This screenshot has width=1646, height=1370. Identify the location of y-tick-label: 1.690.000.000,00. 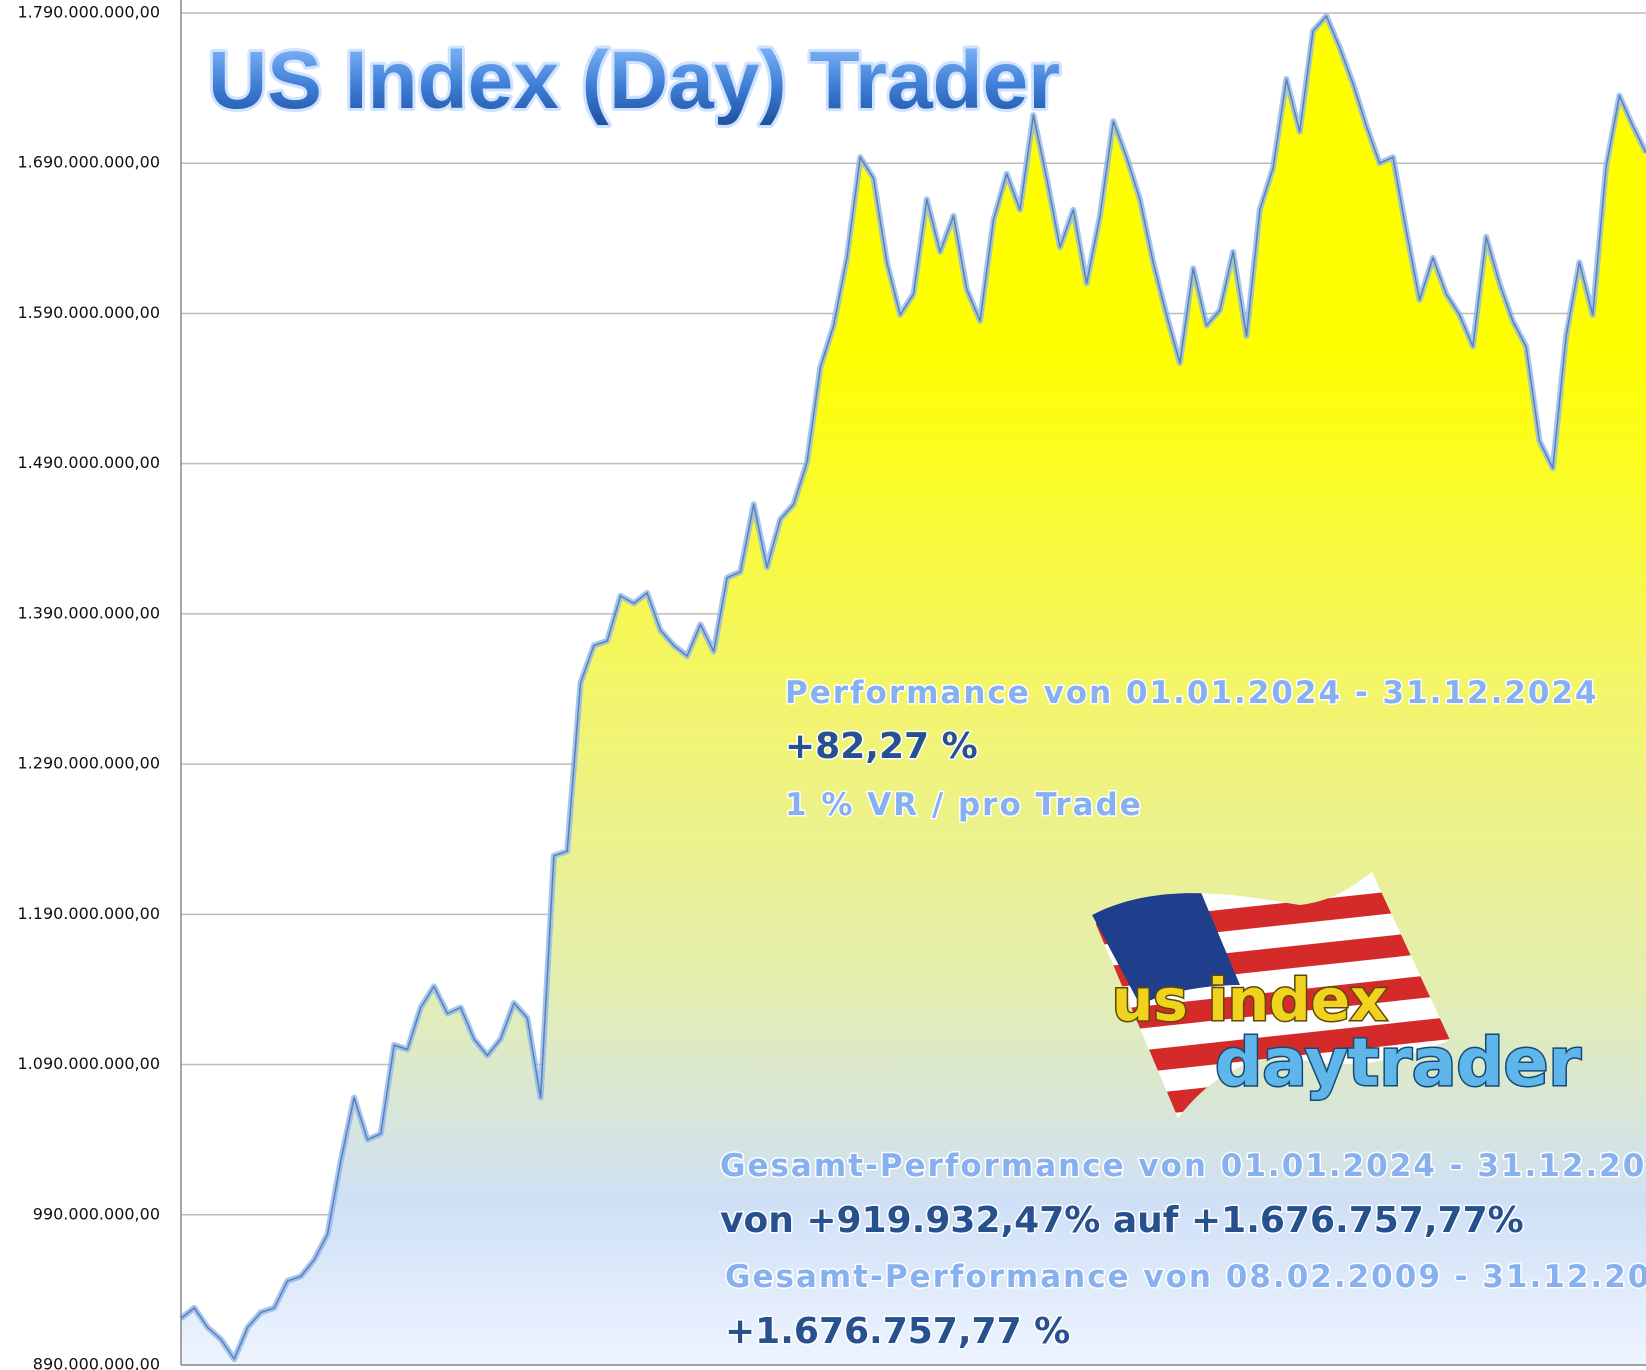
(89, 162).